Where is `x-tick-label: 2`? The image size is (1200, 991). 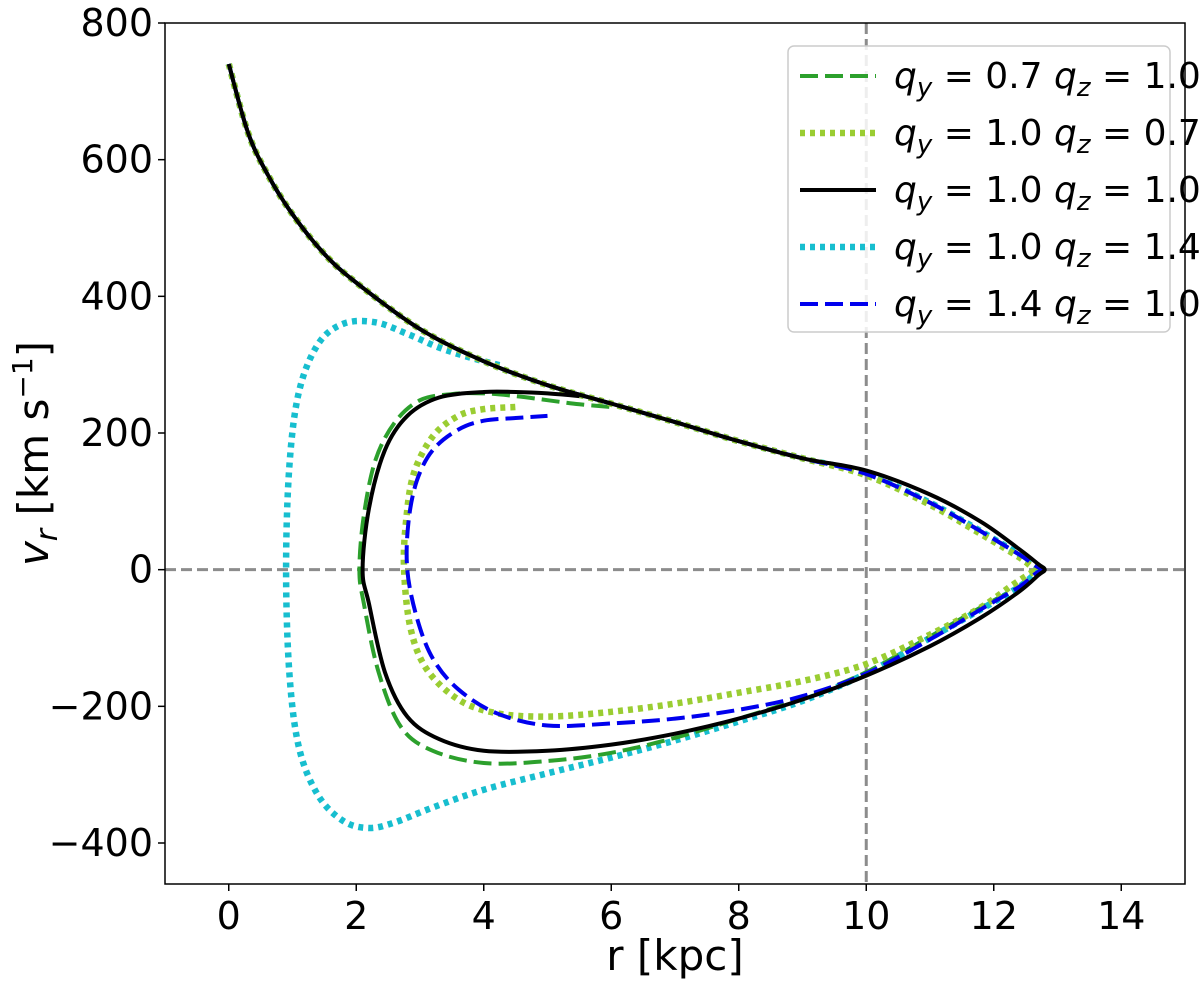 x-tick-label: 2 is located at coordinates (356, 916).